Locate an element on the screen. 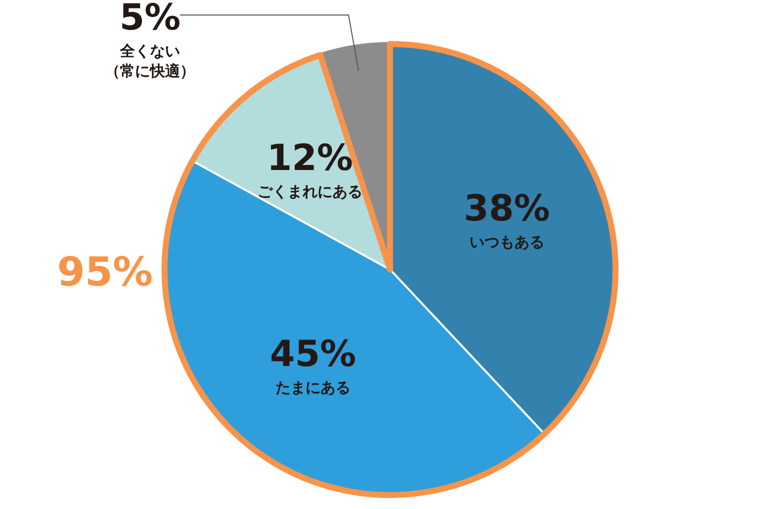 This screenshot has height=509, width=780. data-label: 12% is located at coordinates (309, 159).